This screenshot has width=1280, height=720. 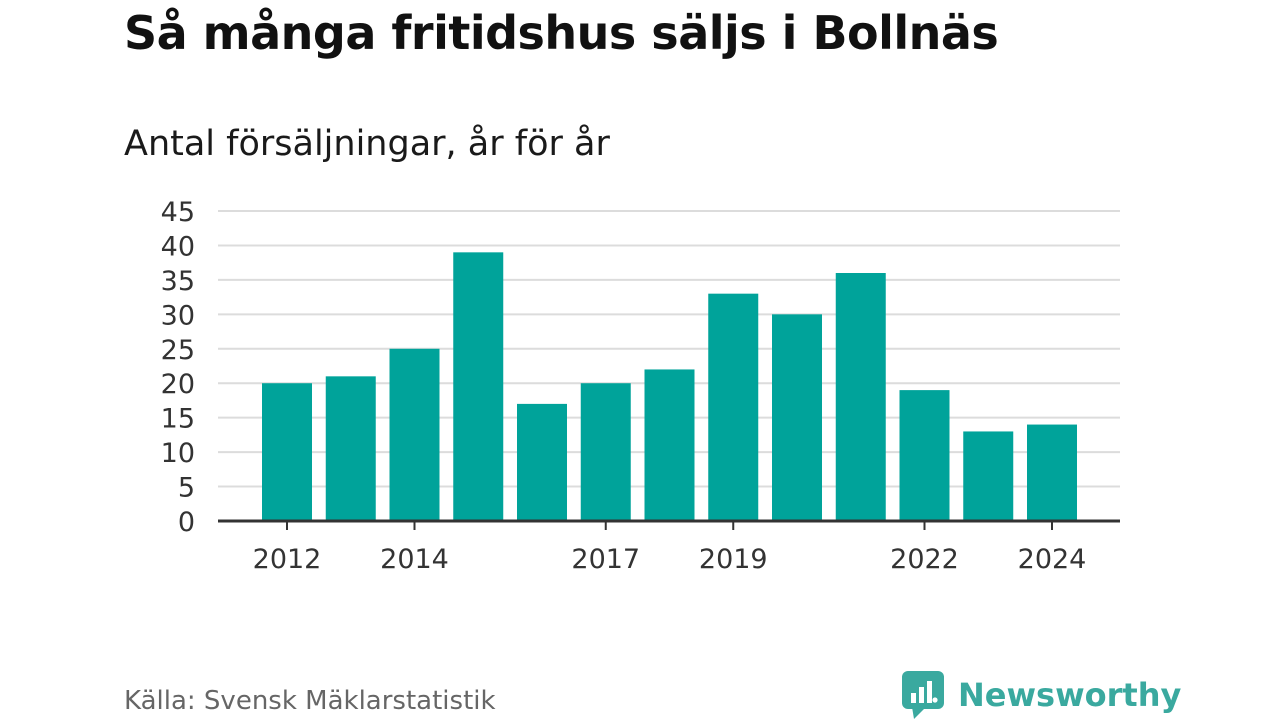 I want to click on x-tick-label: 2017, so click(x=605, y=559).